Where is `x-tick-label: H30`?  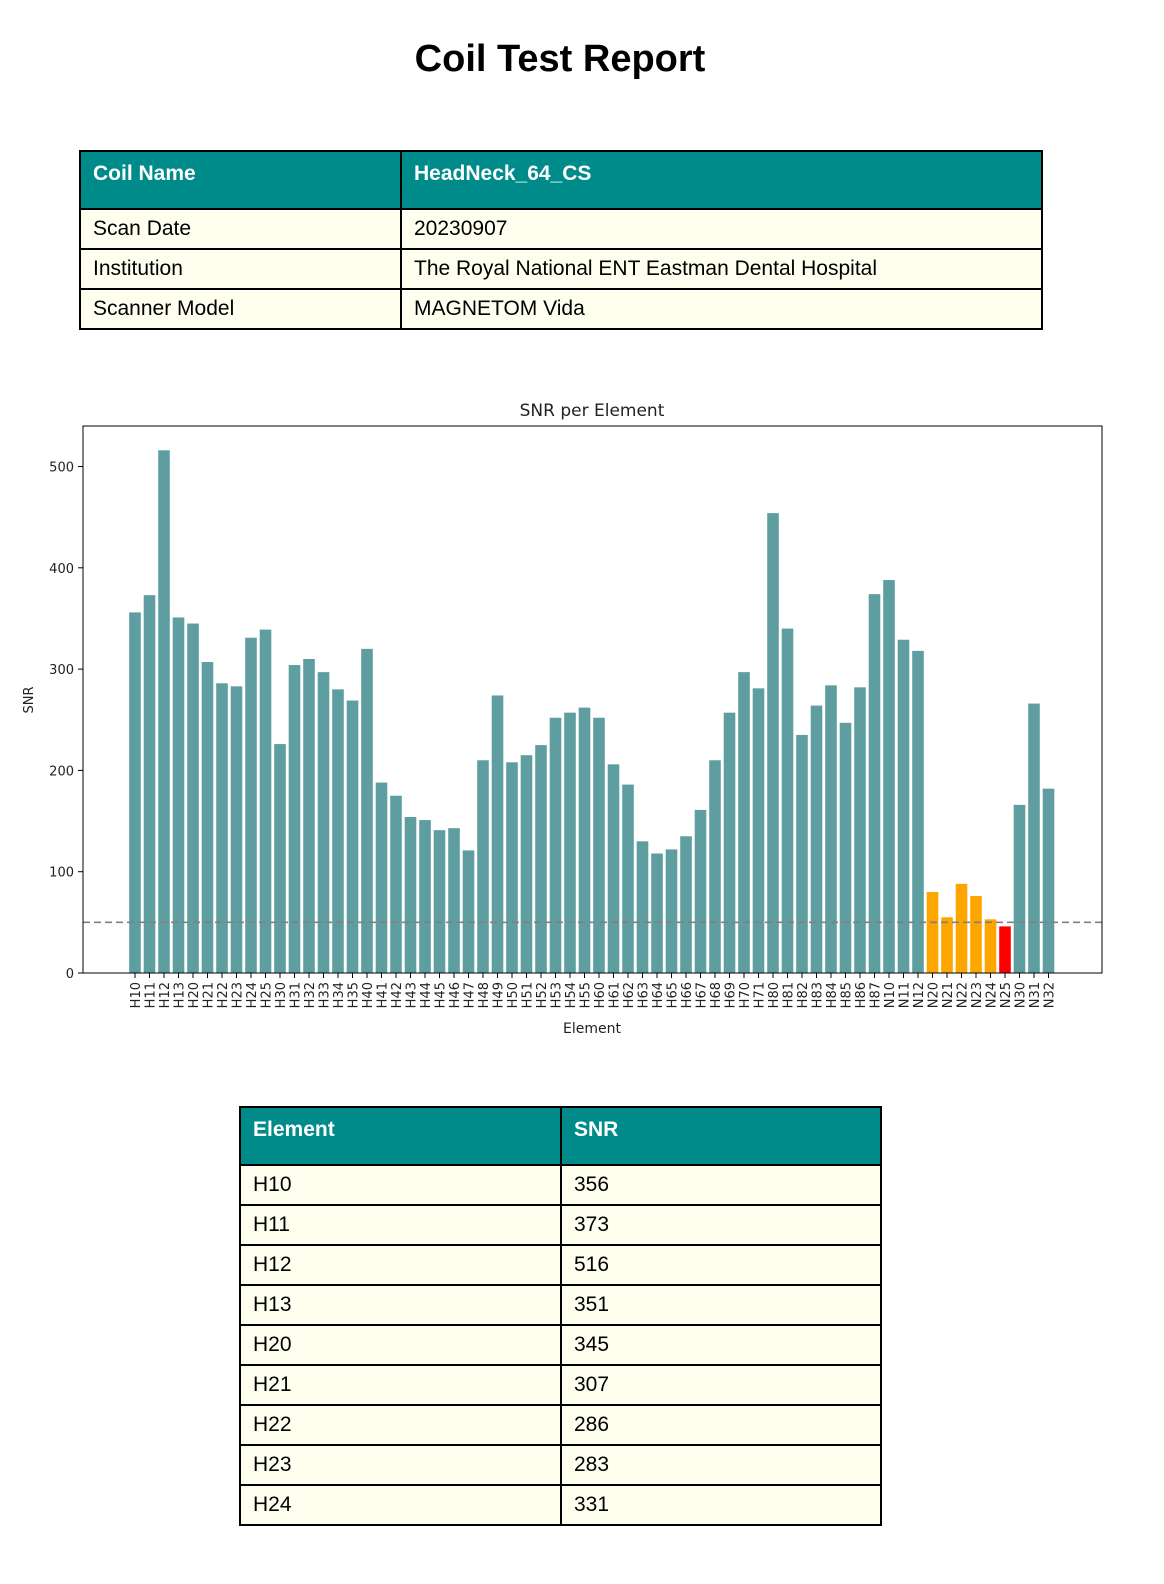
x-tick-label: H30 is located at coordinates (281, 995).